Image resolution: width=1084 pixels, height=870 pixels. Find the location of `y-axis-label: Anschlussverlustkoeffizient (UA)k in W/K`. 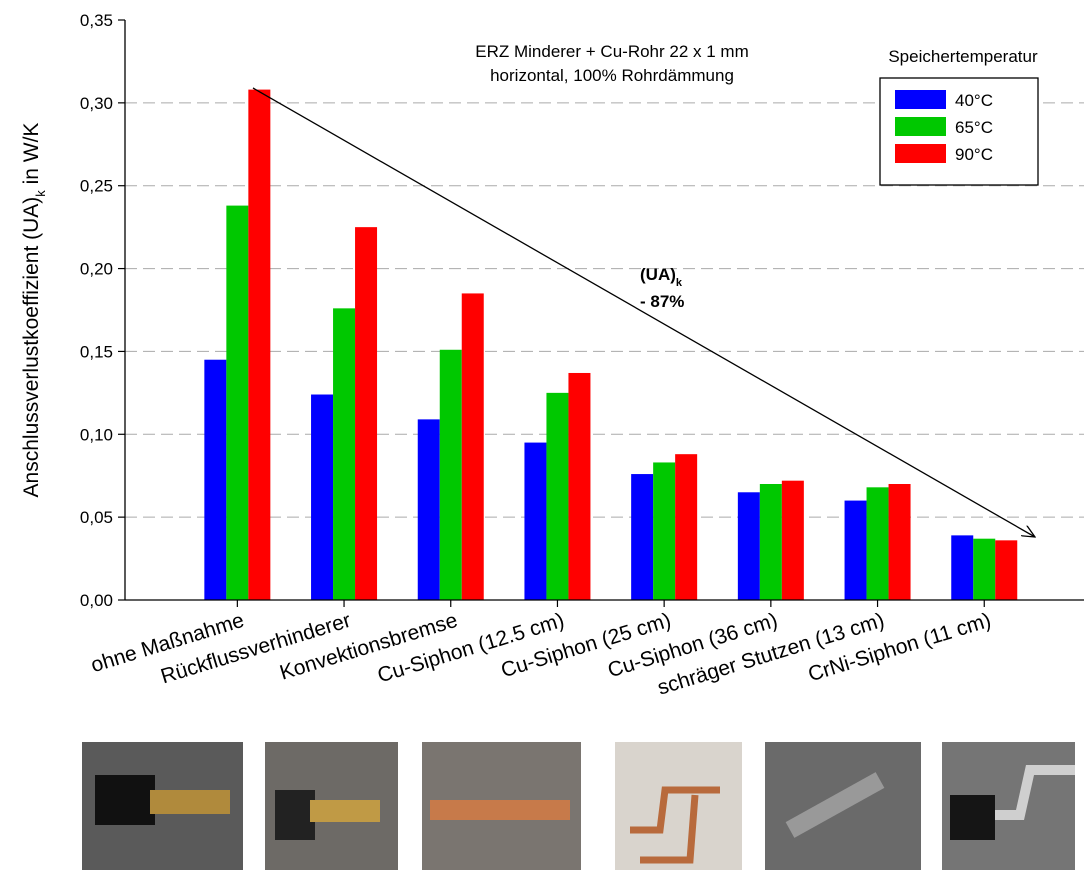

y-axis-label: Anschlussverlustkoeffizient (UA)k in W/K is located at coordinates (34, 310).